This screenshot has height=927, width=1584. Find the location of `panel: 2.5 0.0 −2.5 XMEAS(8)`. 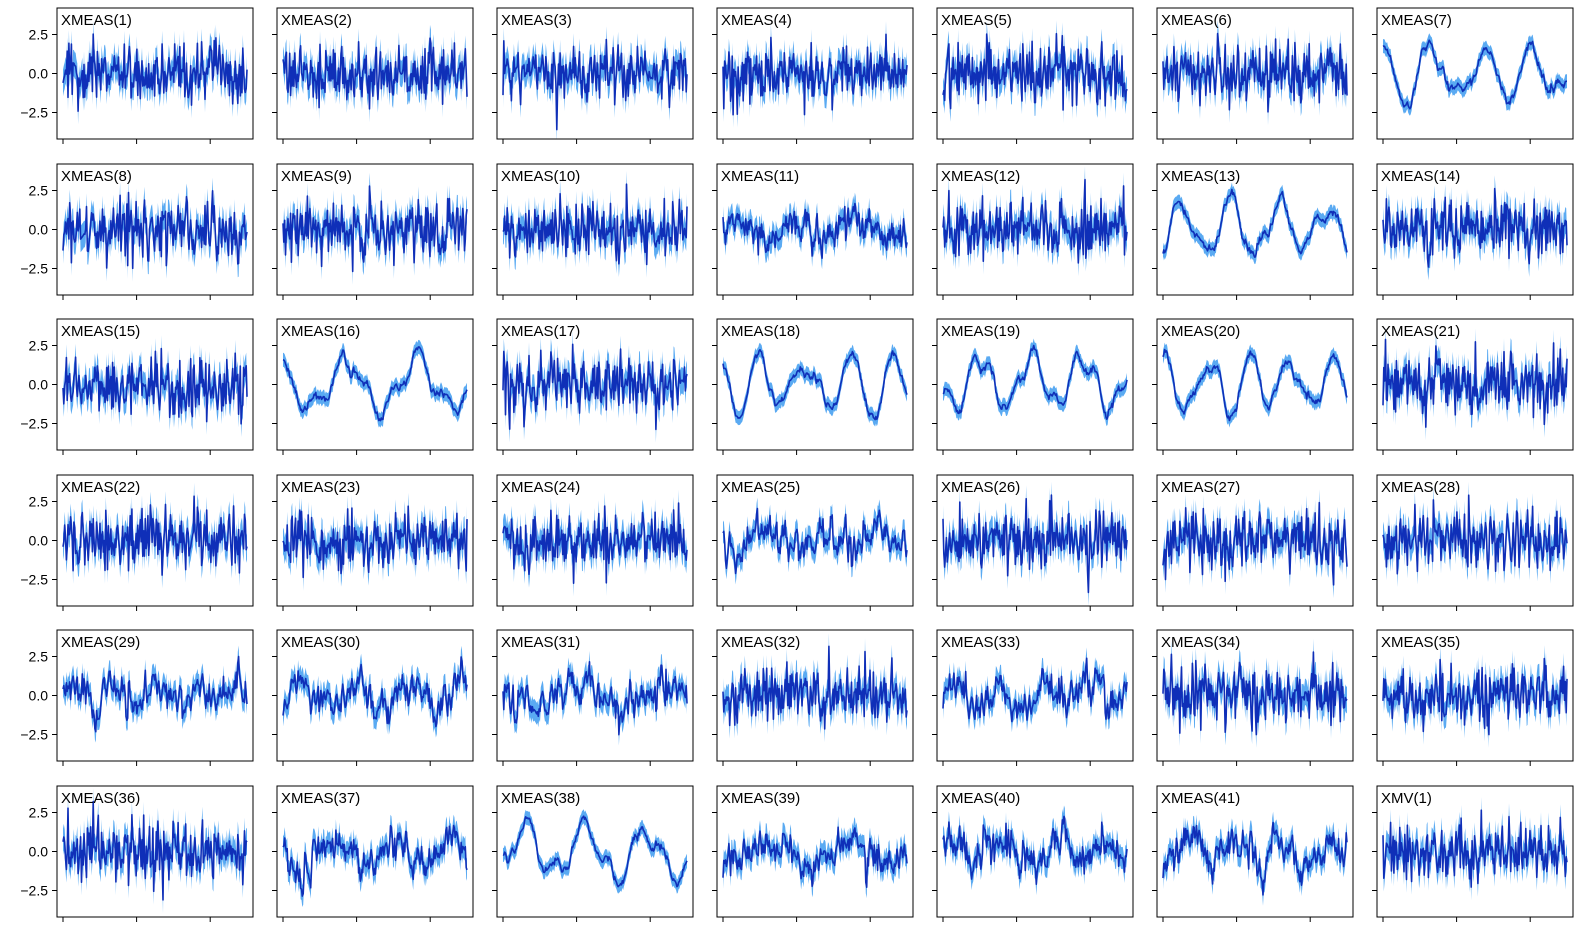

panel: 2.5 0.0 −2.5 XMEAS(8) is located at coordinates (137, 231).